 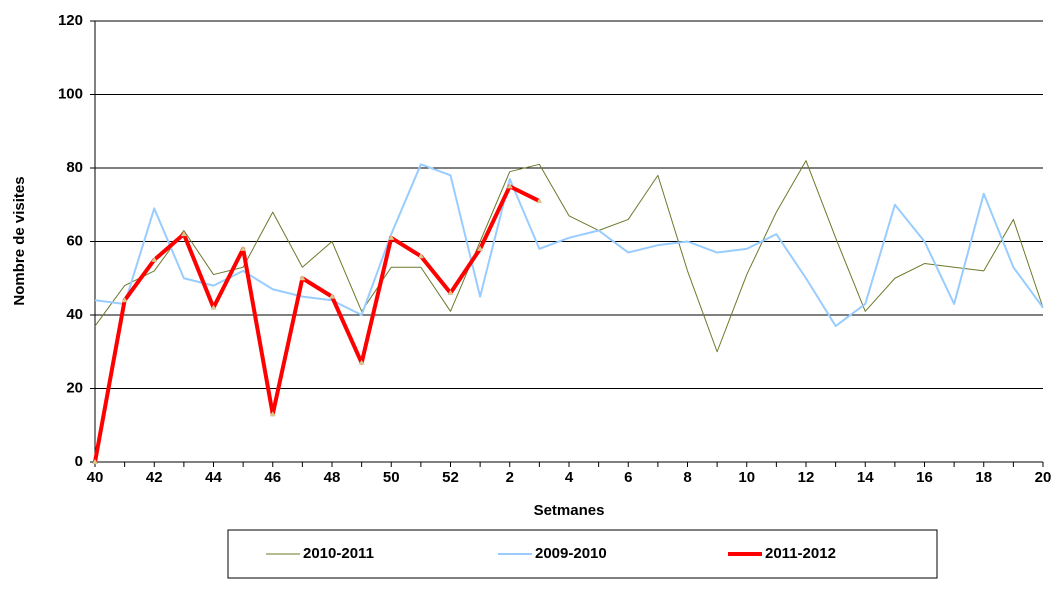 What do you see at coordinates (806, 477) in the screenshot?
I see `x-tick-label: 12` at bounding box center [806, 477].